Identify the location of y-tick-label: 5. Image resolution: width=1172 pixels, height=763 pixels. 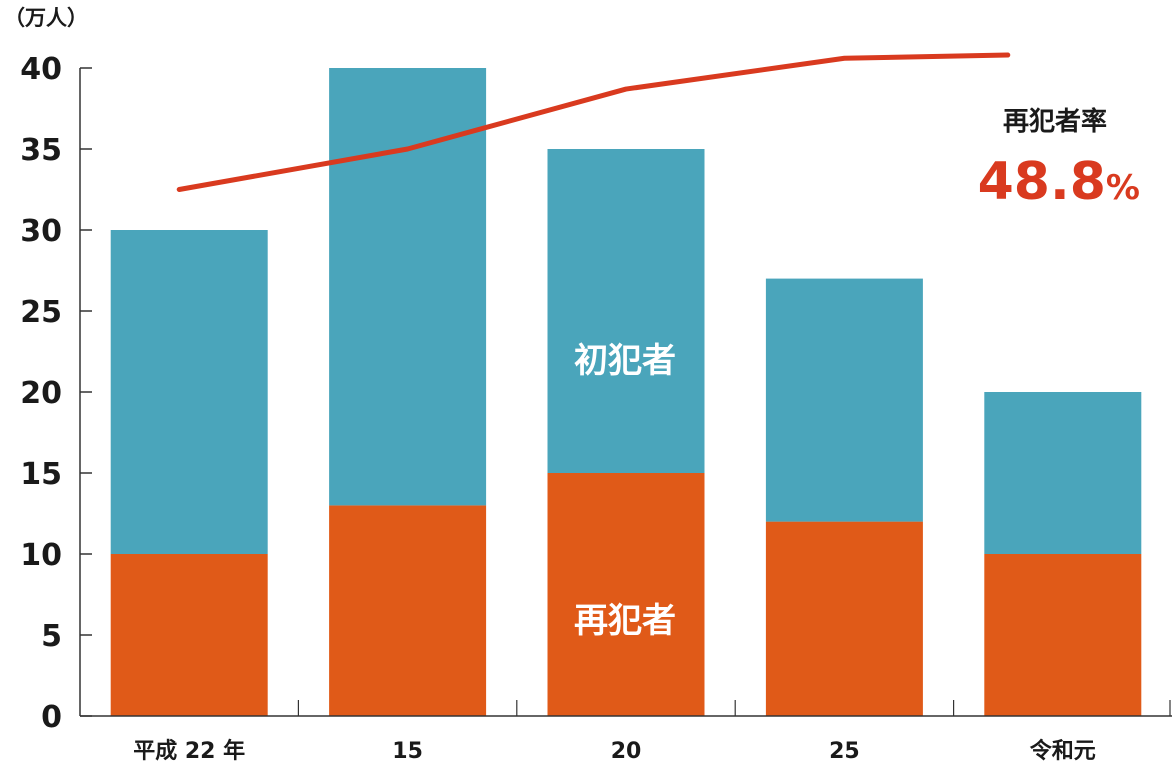
(51, 636).